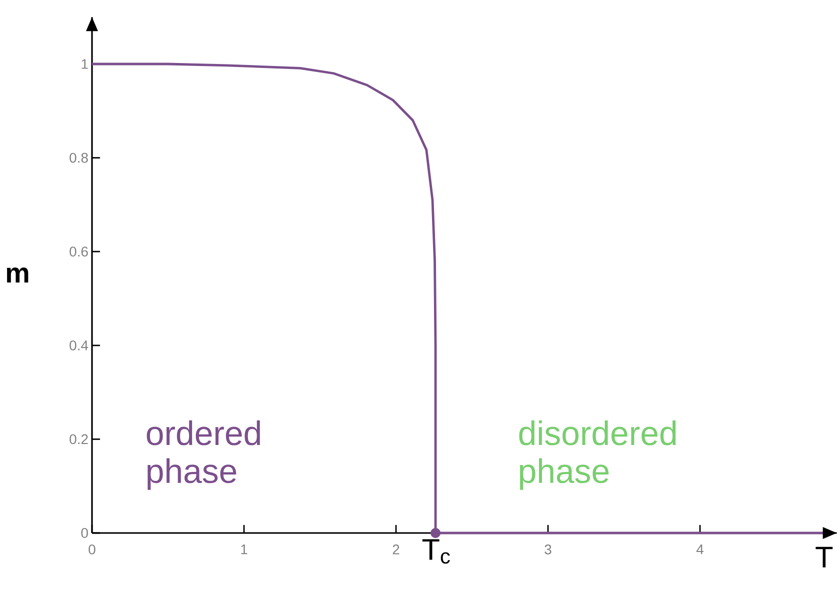 The width and height of the screenshot is (840, 594). What do you see at coordinates (79, 157) in the screenshot?
I see `y-tick-label: 0.8` at bounding box center [79, 157].